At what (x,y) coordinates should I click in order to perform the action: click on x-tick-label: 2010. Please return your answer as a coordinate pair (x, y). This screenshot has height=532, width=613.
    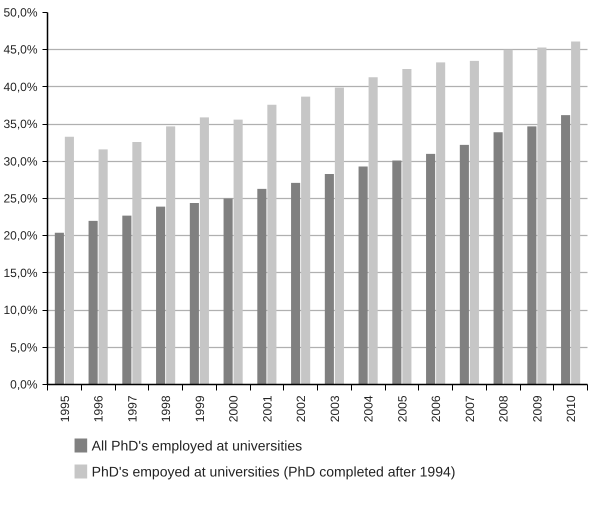
    Looking at the image, I should click on (571, 408).